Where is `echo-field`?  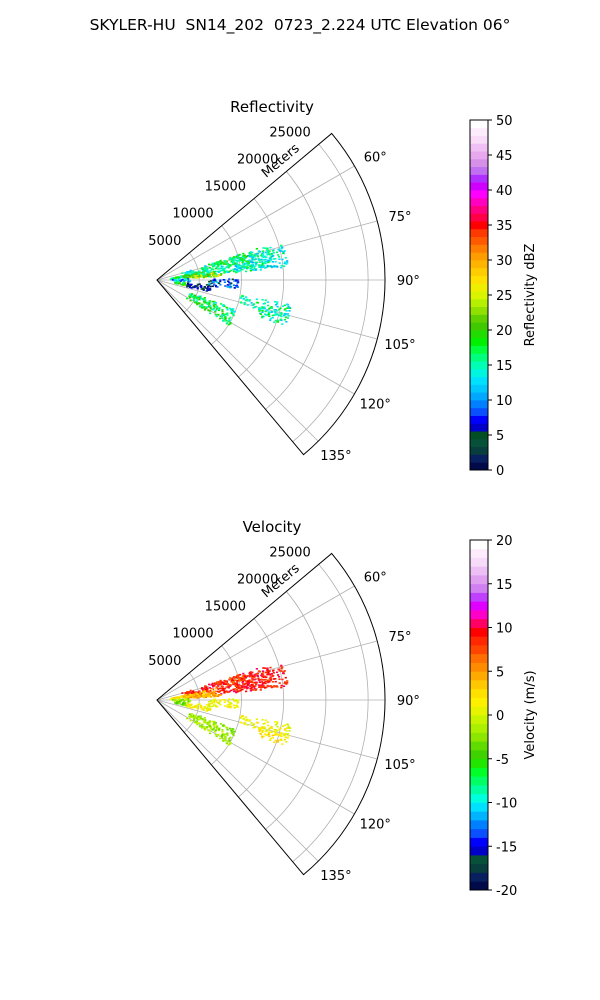 echo-field is located at coordinates (230, 705).